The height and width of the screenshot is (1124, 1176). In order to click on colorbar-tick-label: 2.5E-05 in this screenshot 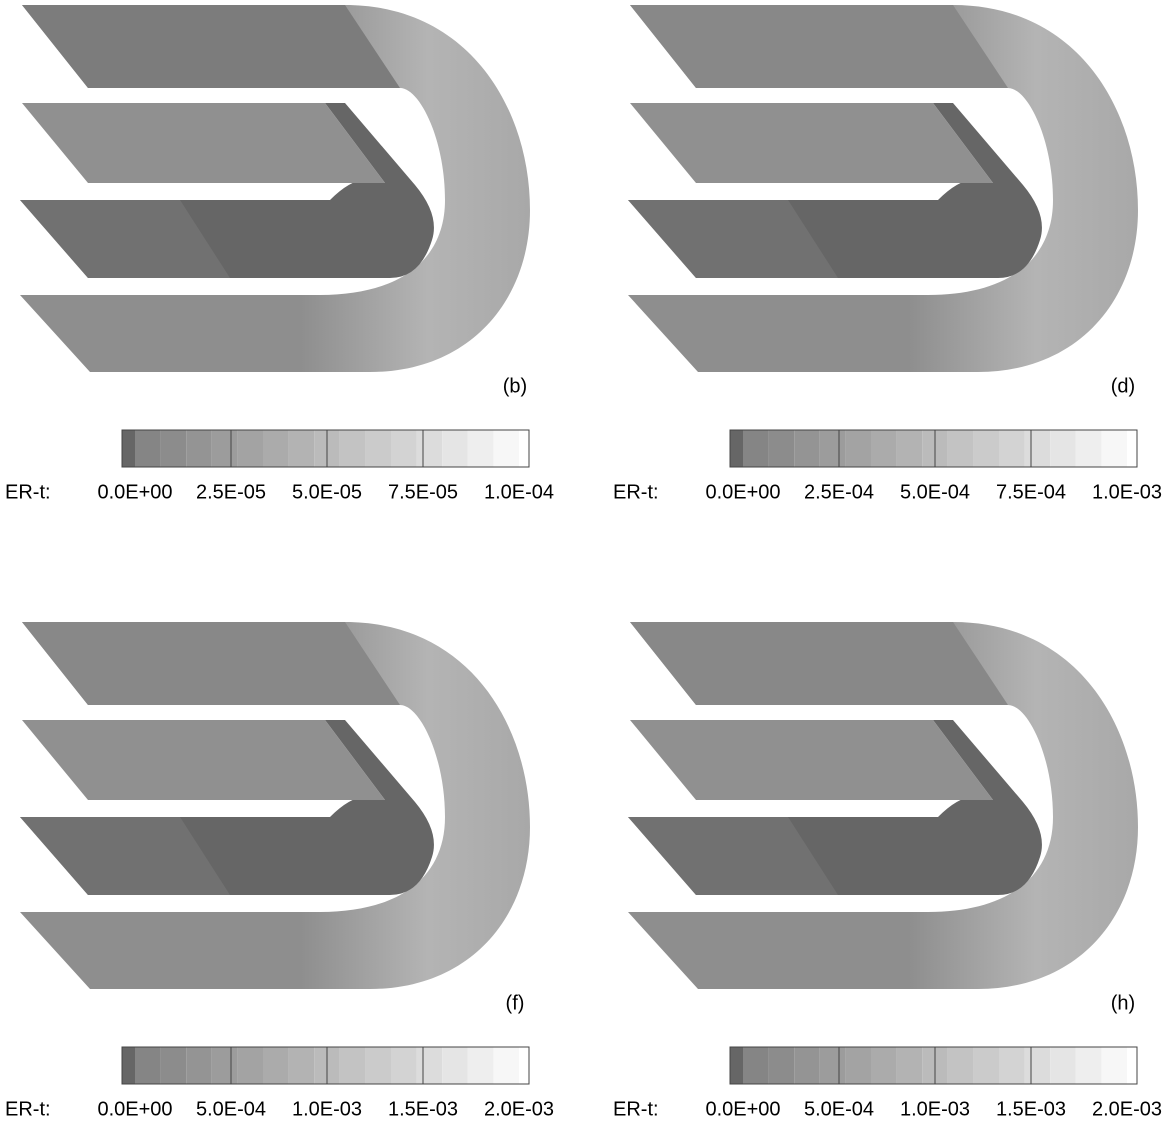, I will do `click(231, 492)`.